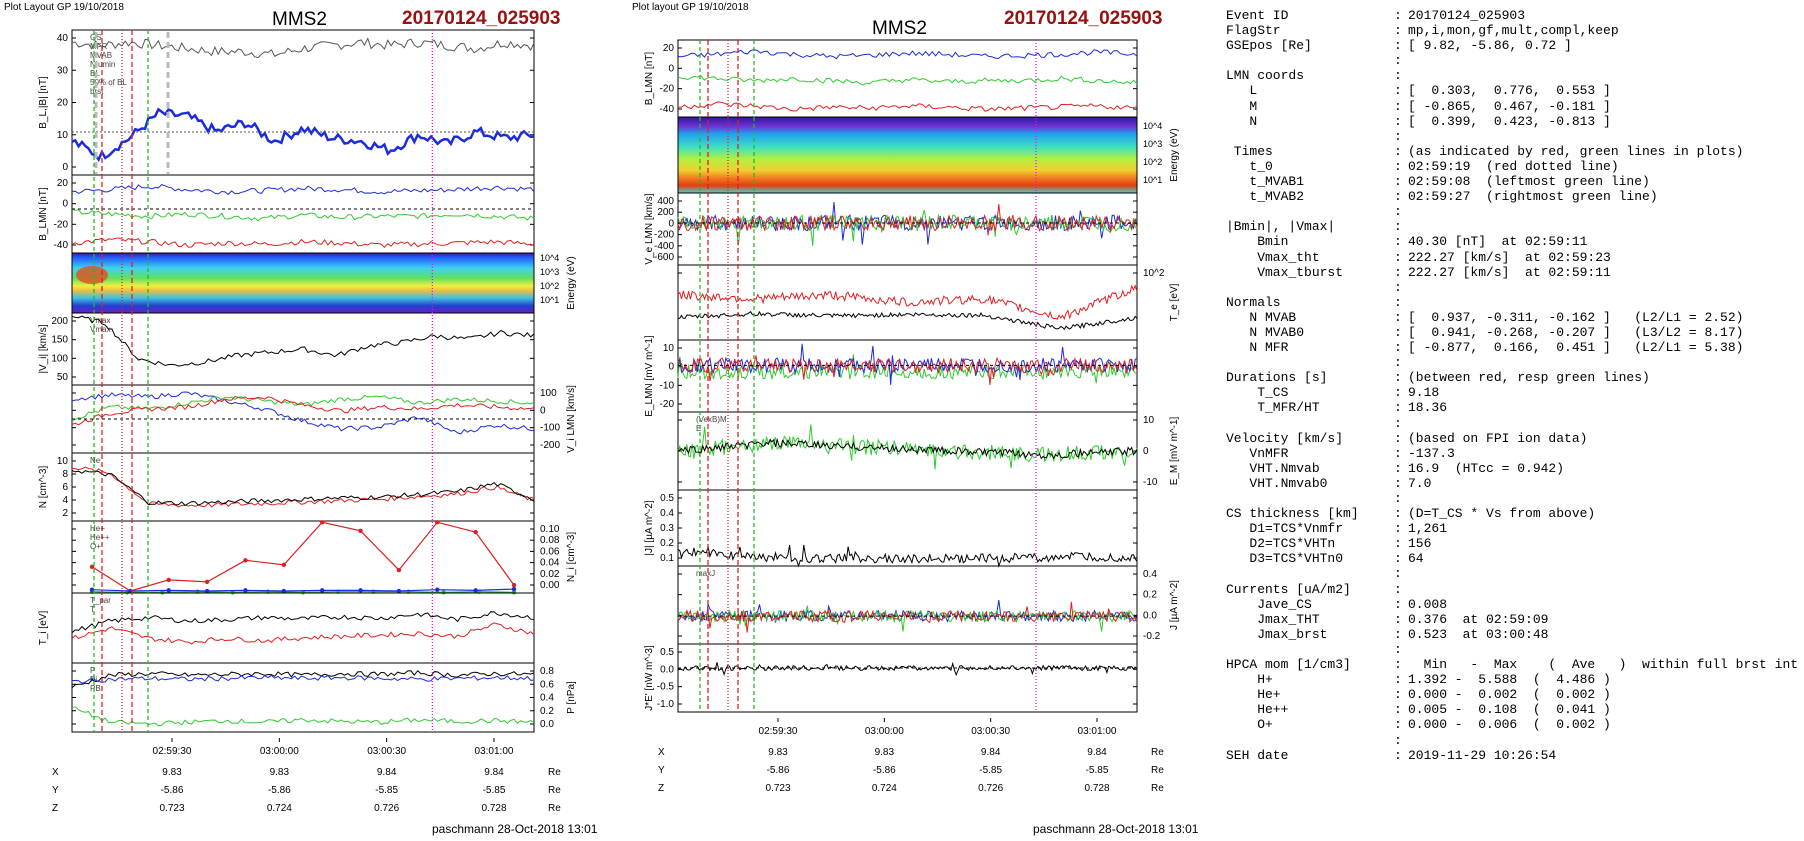  Describe the element at coordinates (100, 320) in the screenshot. I see `legend-entry: Vmax` at that location.